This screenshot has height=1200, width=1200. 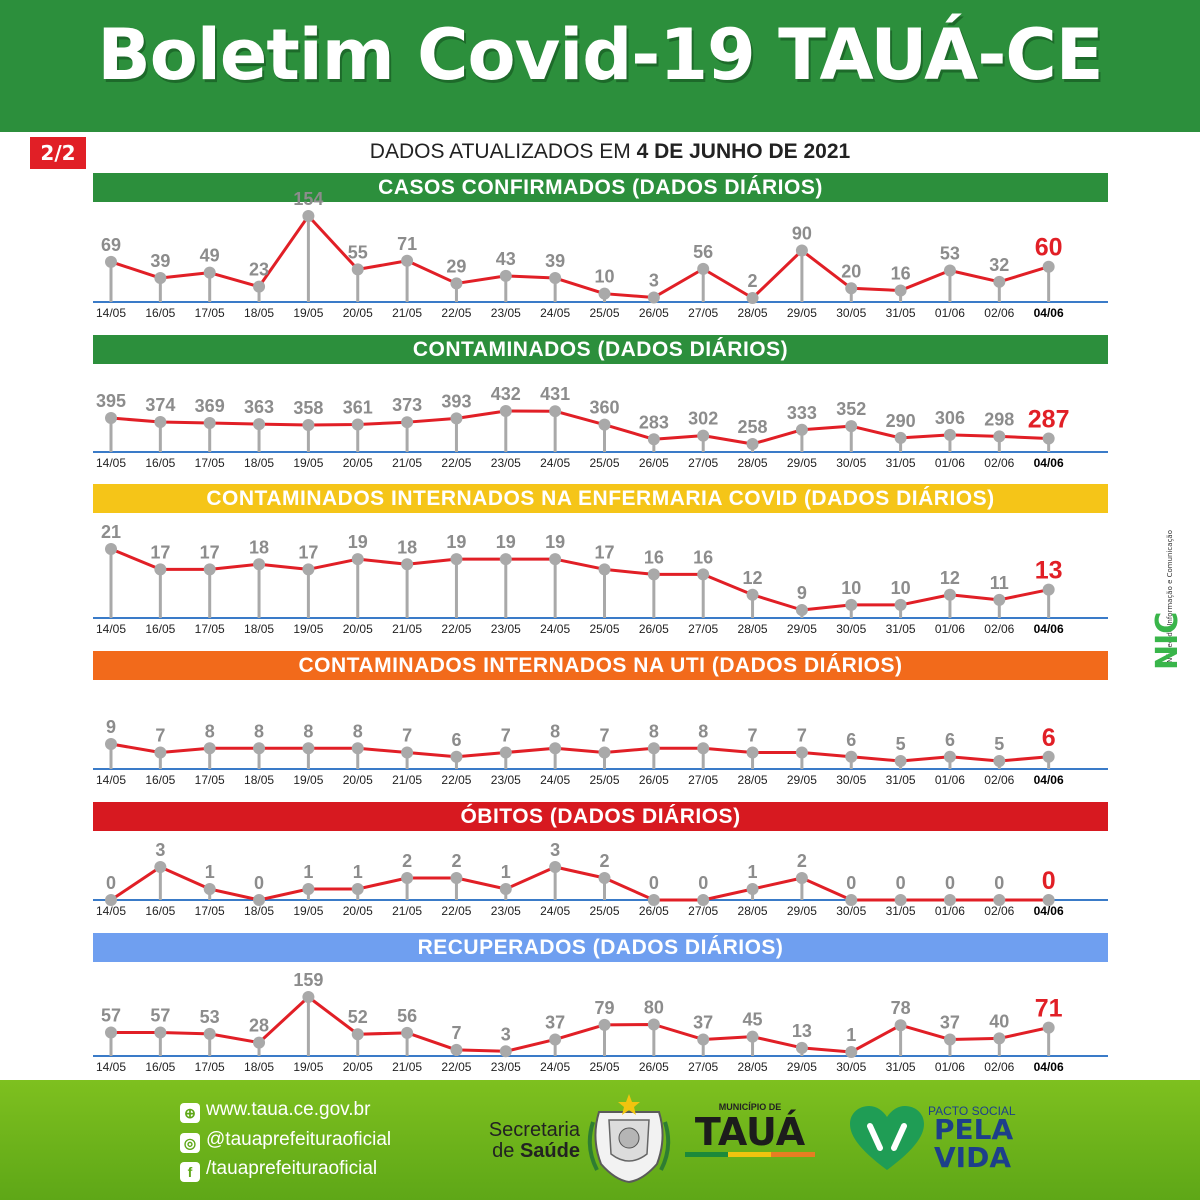 I want to click on casos-tick-label: 19/05, so click(x=308, y=313).